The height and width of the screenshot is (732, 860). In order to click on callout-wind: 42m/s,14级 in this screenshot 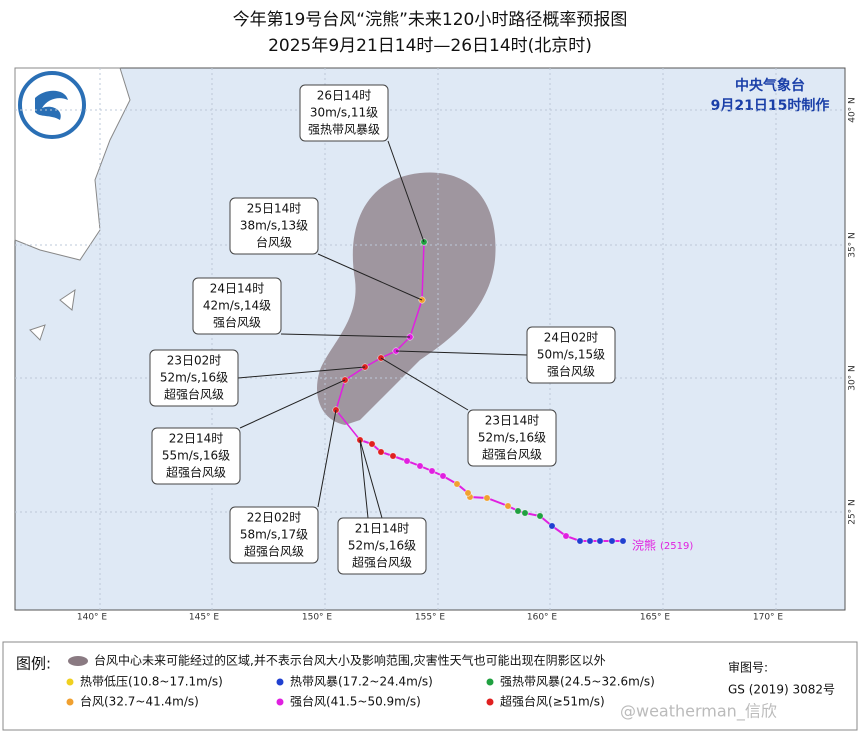, I will do `click(237, 306)`.